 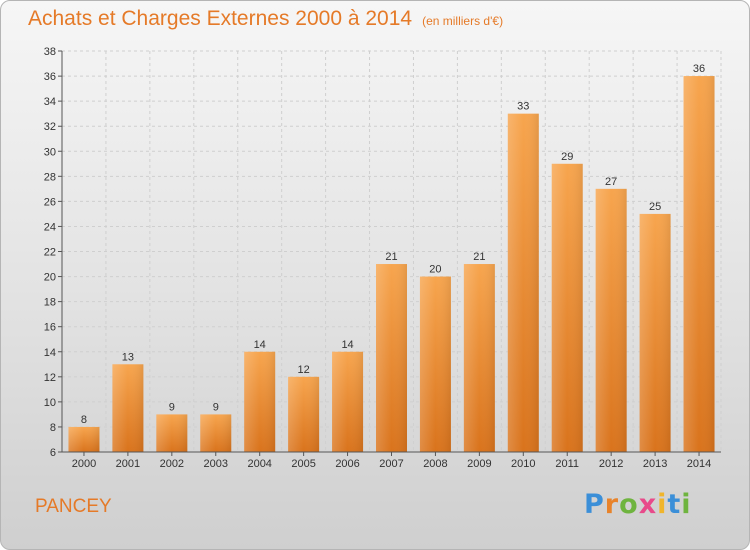 I want to click on y-tick-label: 6, so click(x=53, y=453).